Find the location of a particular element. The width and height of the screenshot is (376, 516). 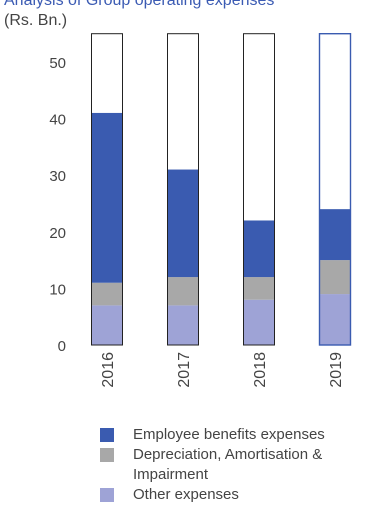

bar-group-2016 is located at coordinates (107, 189).